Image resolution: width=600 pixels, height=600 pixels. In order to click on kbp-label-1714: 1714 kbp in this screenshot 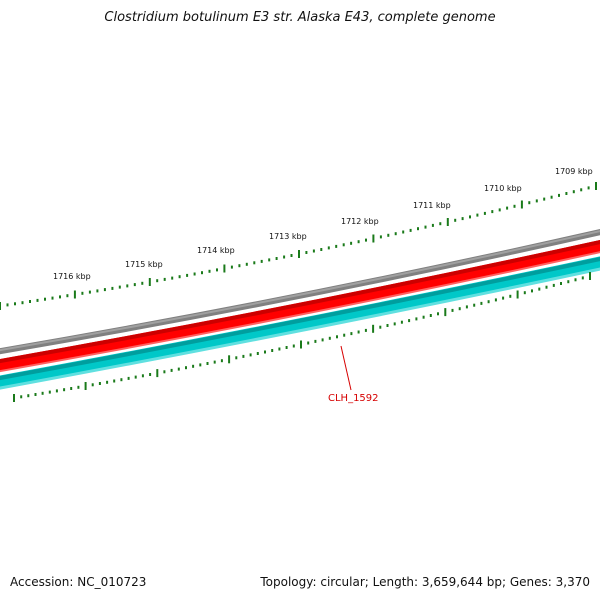, I will do `click(216, 250)`.